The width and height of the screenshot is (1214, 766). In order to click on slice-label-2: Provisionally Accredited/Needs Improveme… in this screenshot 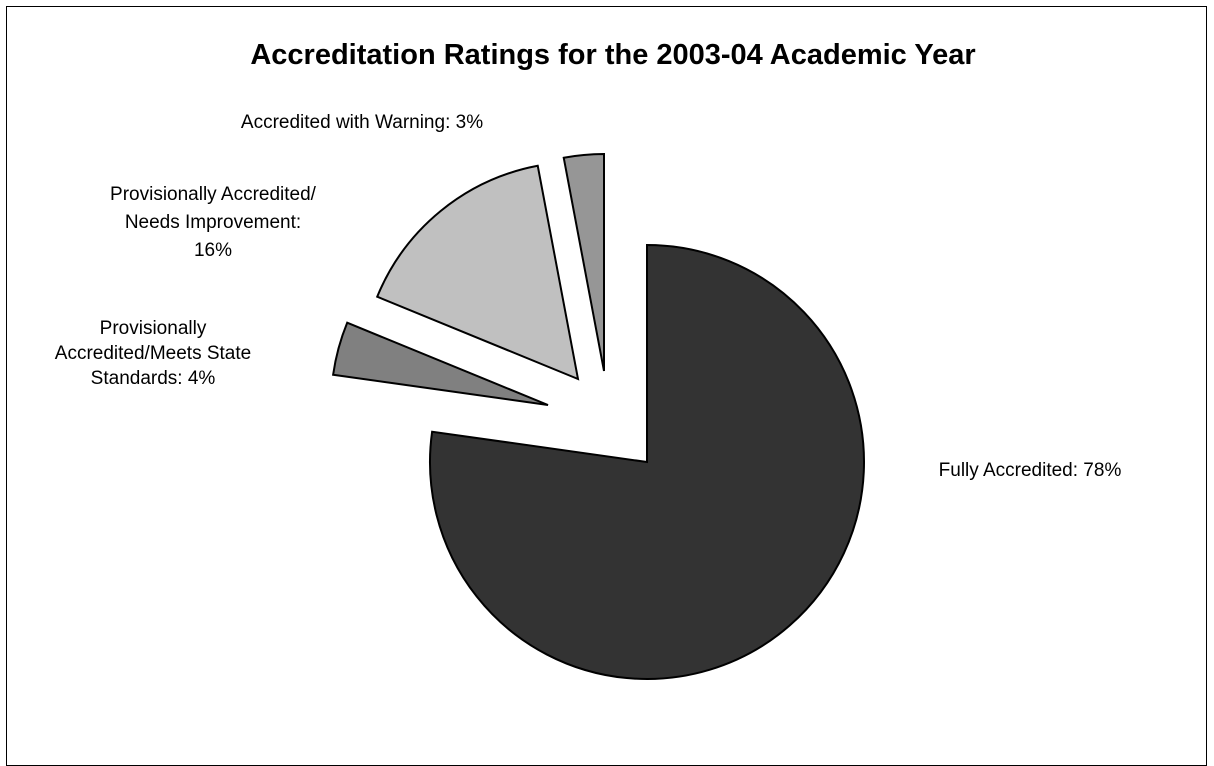, I will do `click(213, 222)`.